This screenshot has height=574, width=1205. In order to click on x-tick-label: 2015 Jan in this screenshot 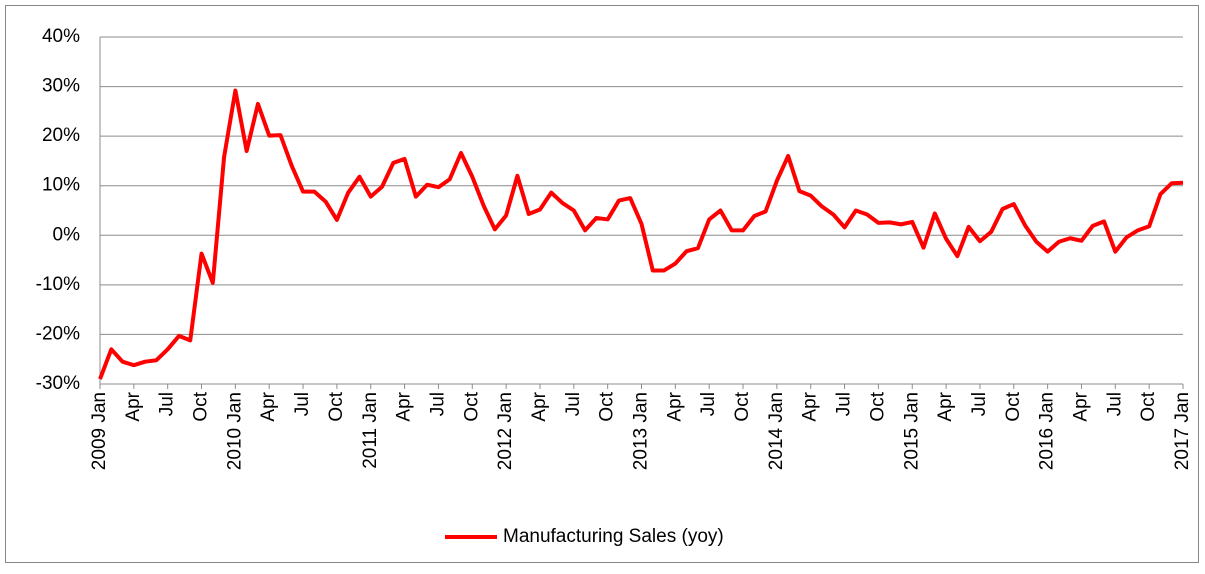, I will do `click(911, 431)`.